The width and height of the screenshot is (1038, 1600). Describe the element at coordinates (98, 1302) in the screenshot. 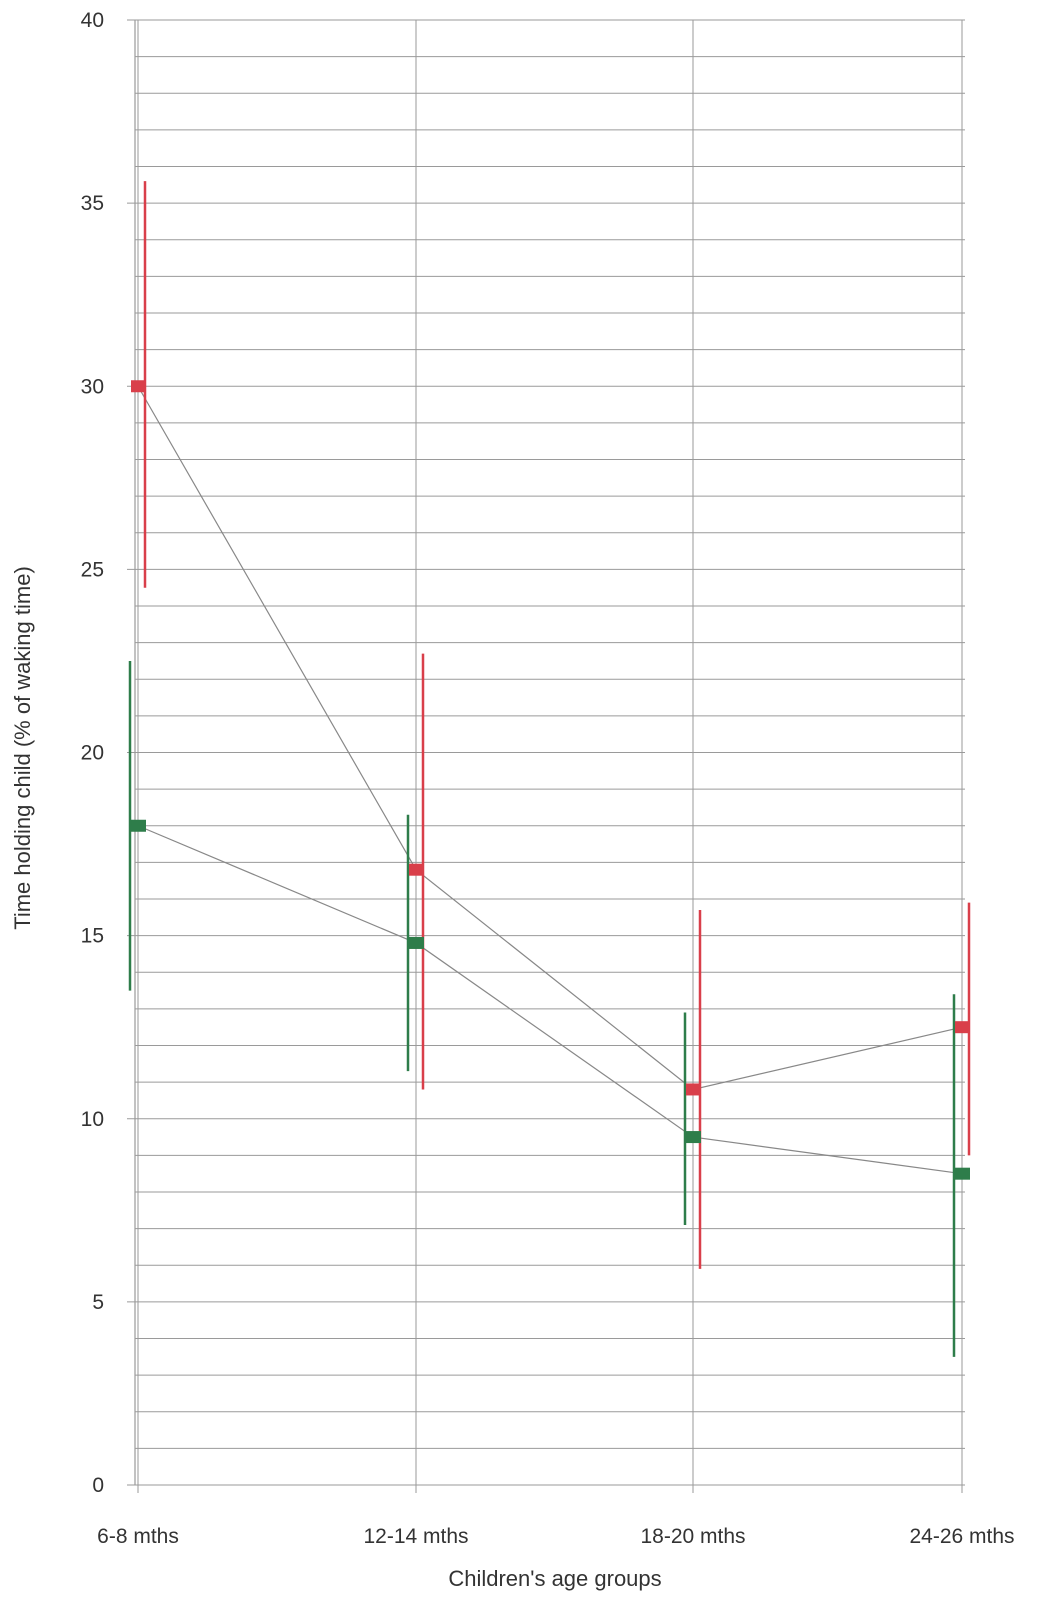

I see `y-tick-label: 5` at that location.